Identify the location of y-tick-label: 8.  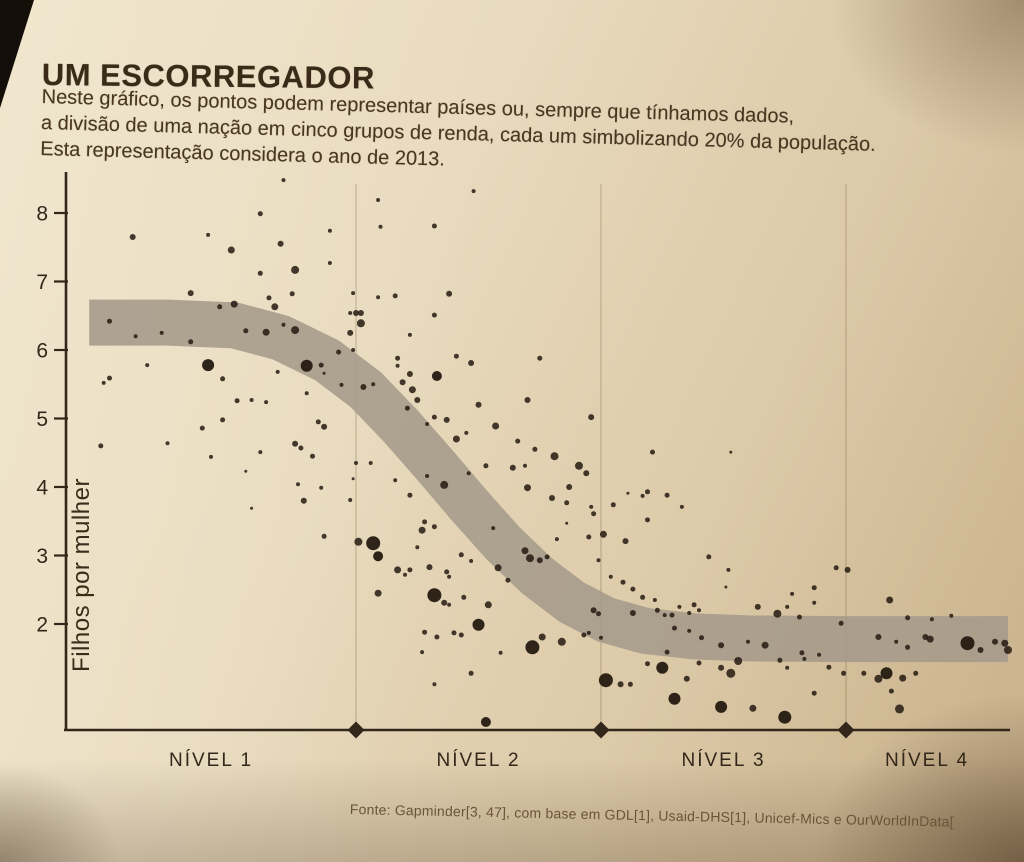
(42, 214).